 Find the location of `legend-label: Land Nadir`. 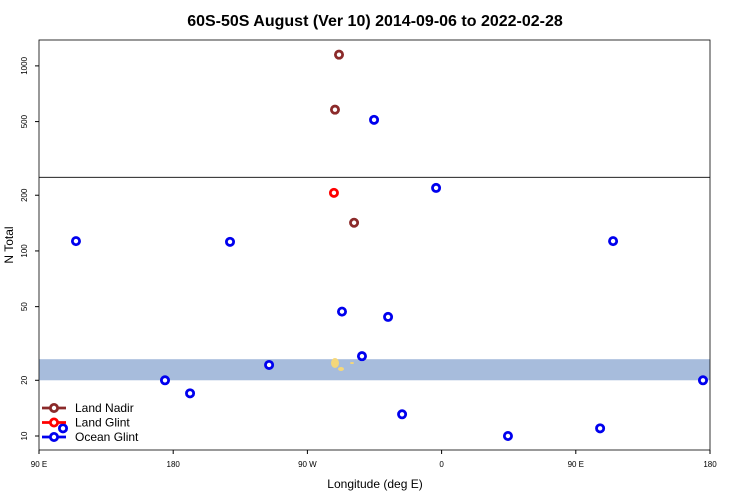

legend-label: Land Nadir is located at coordinates (104, 408).